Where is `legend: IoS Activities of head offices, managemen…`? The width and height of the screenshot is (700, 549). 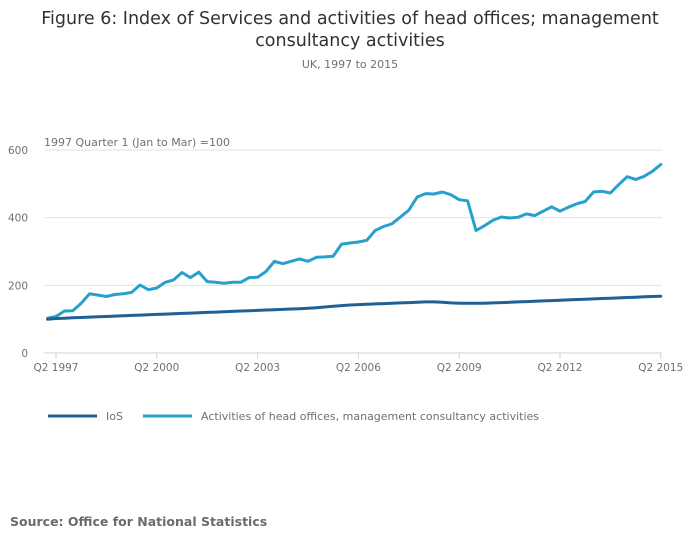
legend: IoS Activities of head offices, managemen… is located at coordinates (293, 416).